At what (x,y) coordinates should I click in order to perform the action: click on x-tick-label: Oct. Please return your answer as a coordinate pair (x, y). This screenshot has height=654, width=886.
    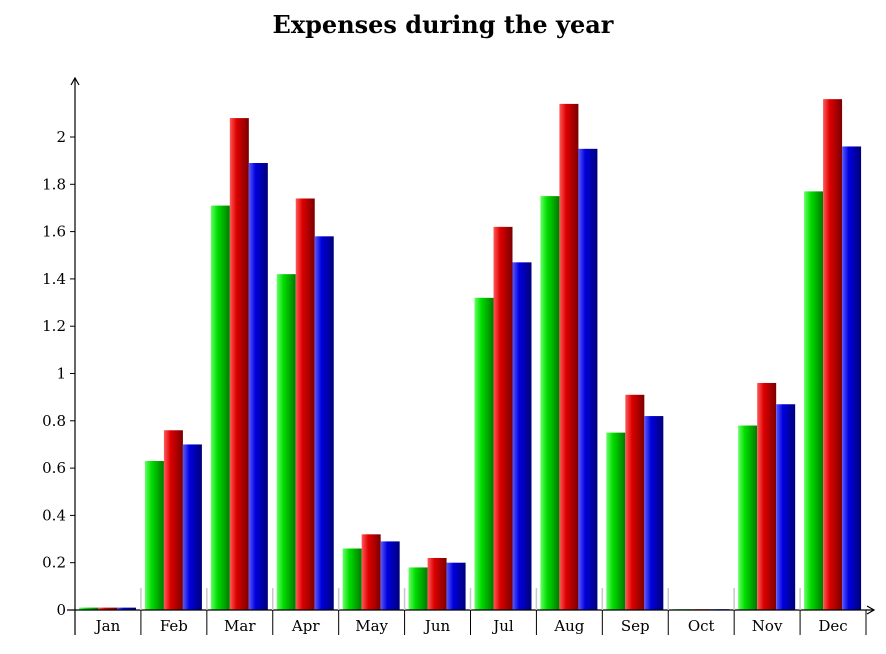
    Looking at the image, I should click on (701, 626).